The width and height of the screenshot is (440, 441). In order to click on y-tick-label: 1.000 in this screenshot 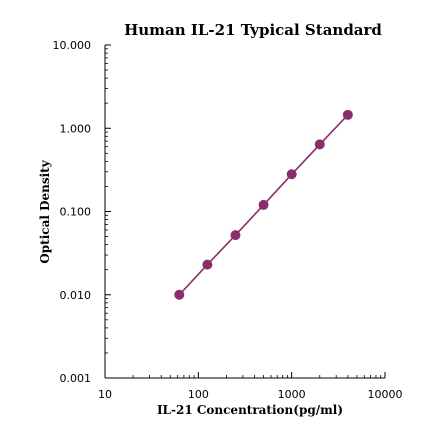, I will do `click(76, 128)`.